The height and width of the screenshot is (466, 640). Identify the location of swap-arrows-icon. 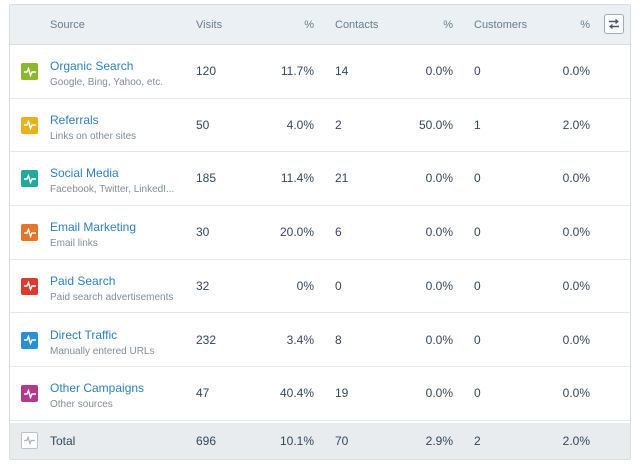
(614, 24).